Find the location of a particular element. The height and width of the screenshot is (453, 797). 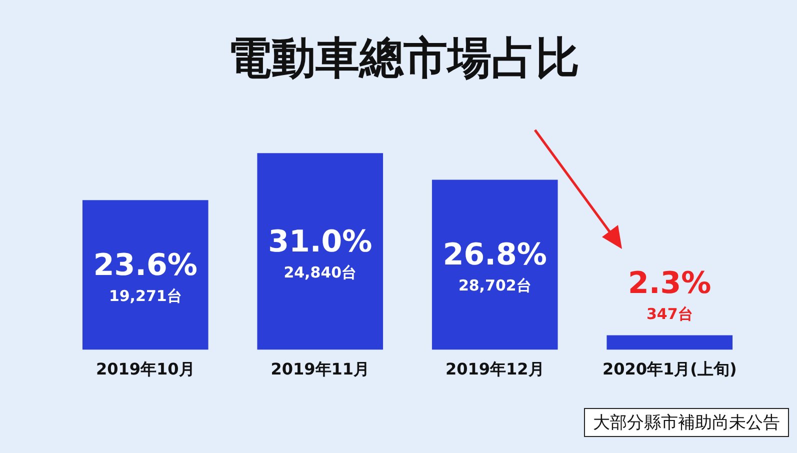

x-tick-label: 2019年11月 is located at coordinates (320, 369).